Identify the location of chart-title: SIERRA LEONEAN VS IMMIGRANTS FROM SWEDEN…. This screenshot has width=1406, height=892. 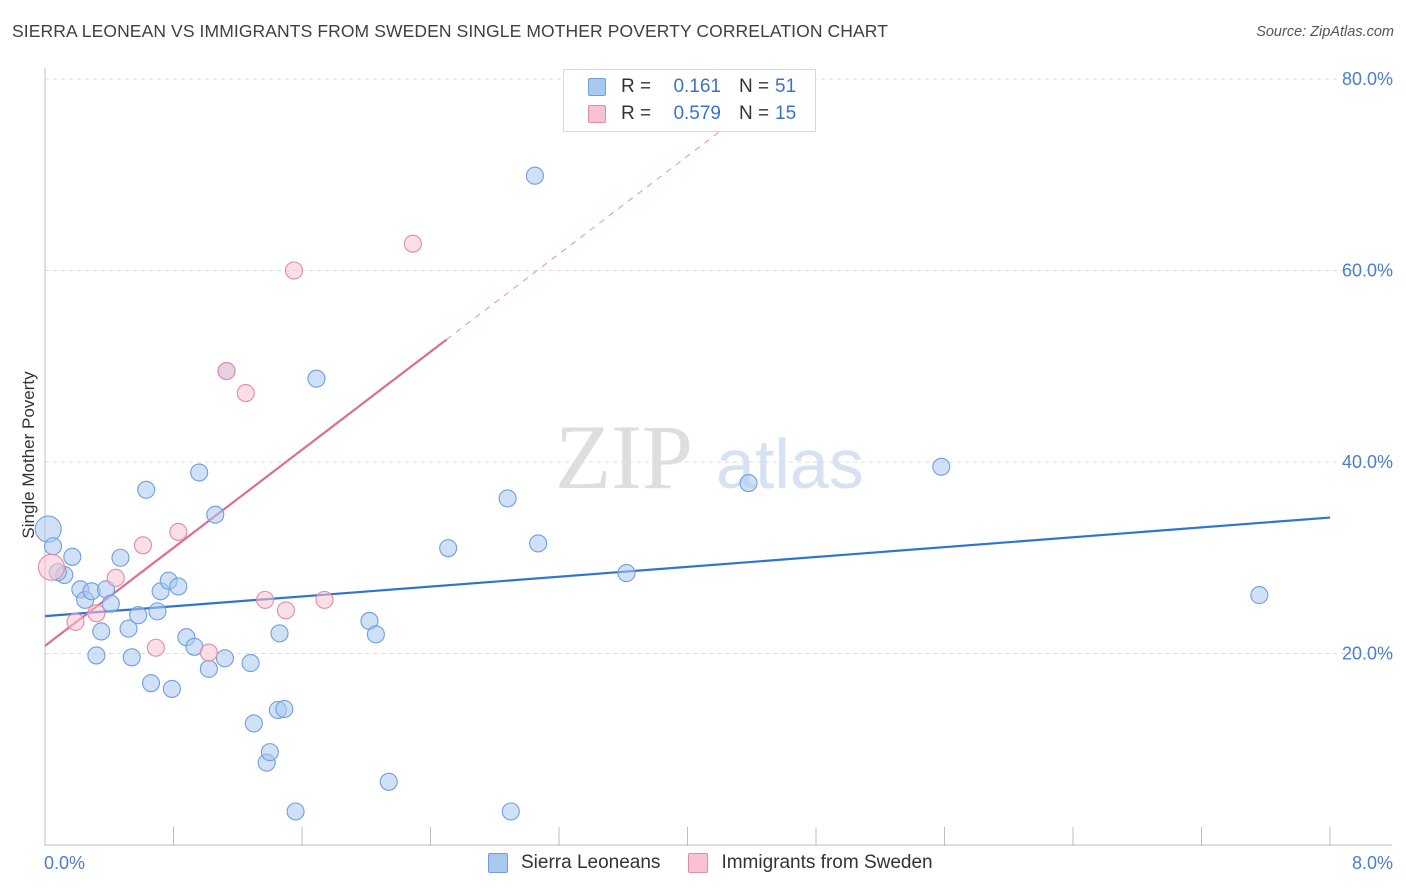
(450, 31).